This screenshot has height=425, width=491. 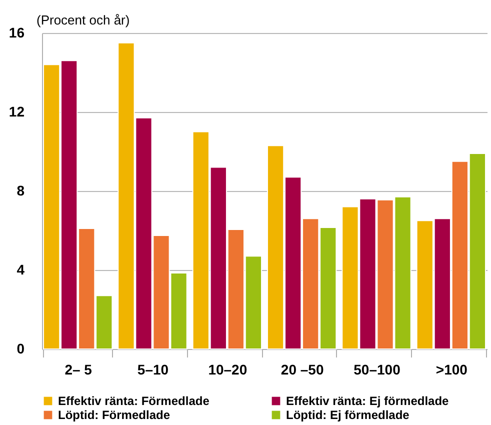 What do you see at coordinates (114, 415) in the screenshot?
I see `legend-label: Löptid: Förmedlade` at bounding box center [114, 415].